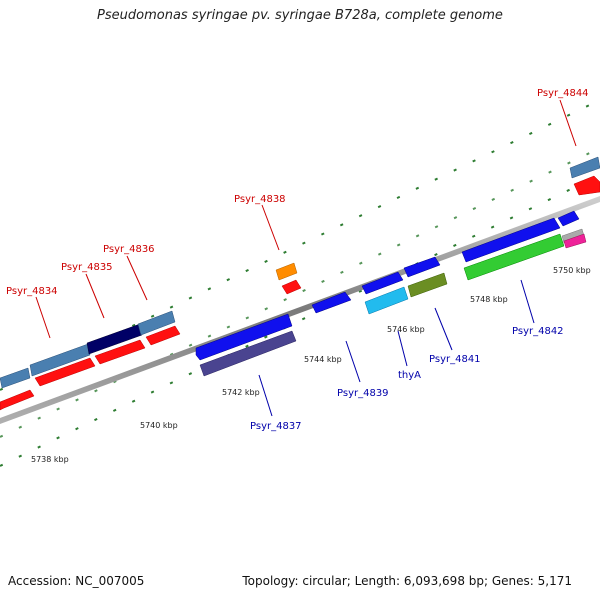 This screenshot has width=600, height=600. Describe the element at coordinates (323, 359) in the screenshot. I see `scale-label: 5744 kbp` at that location.